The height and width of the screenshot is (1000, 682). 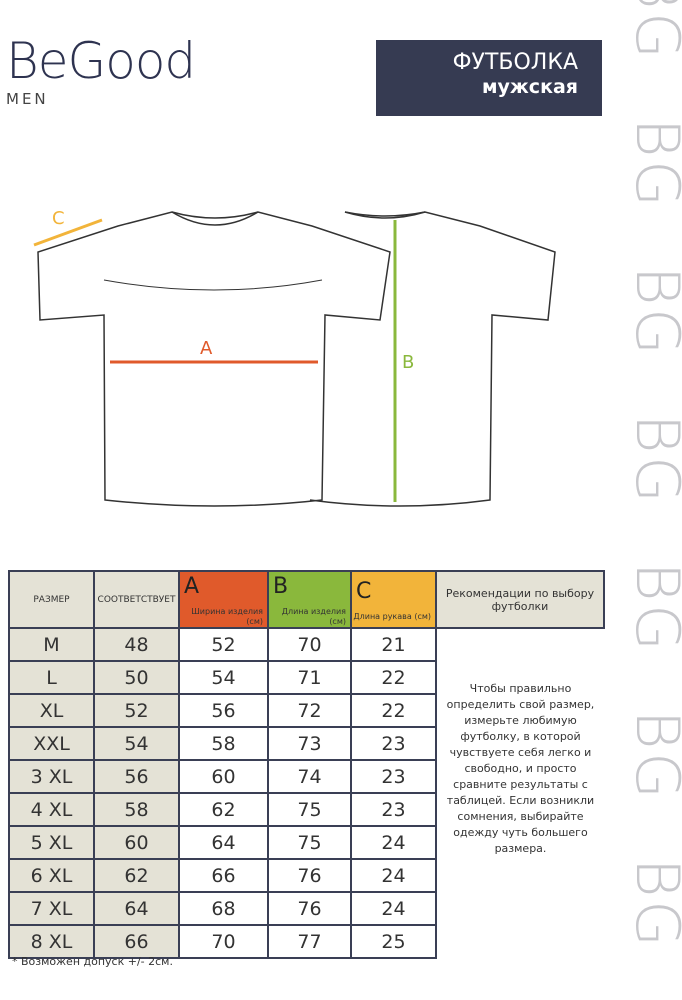 I want to click on table-row: 8 XL 66 70 77 25, so click(x=306, y=941).